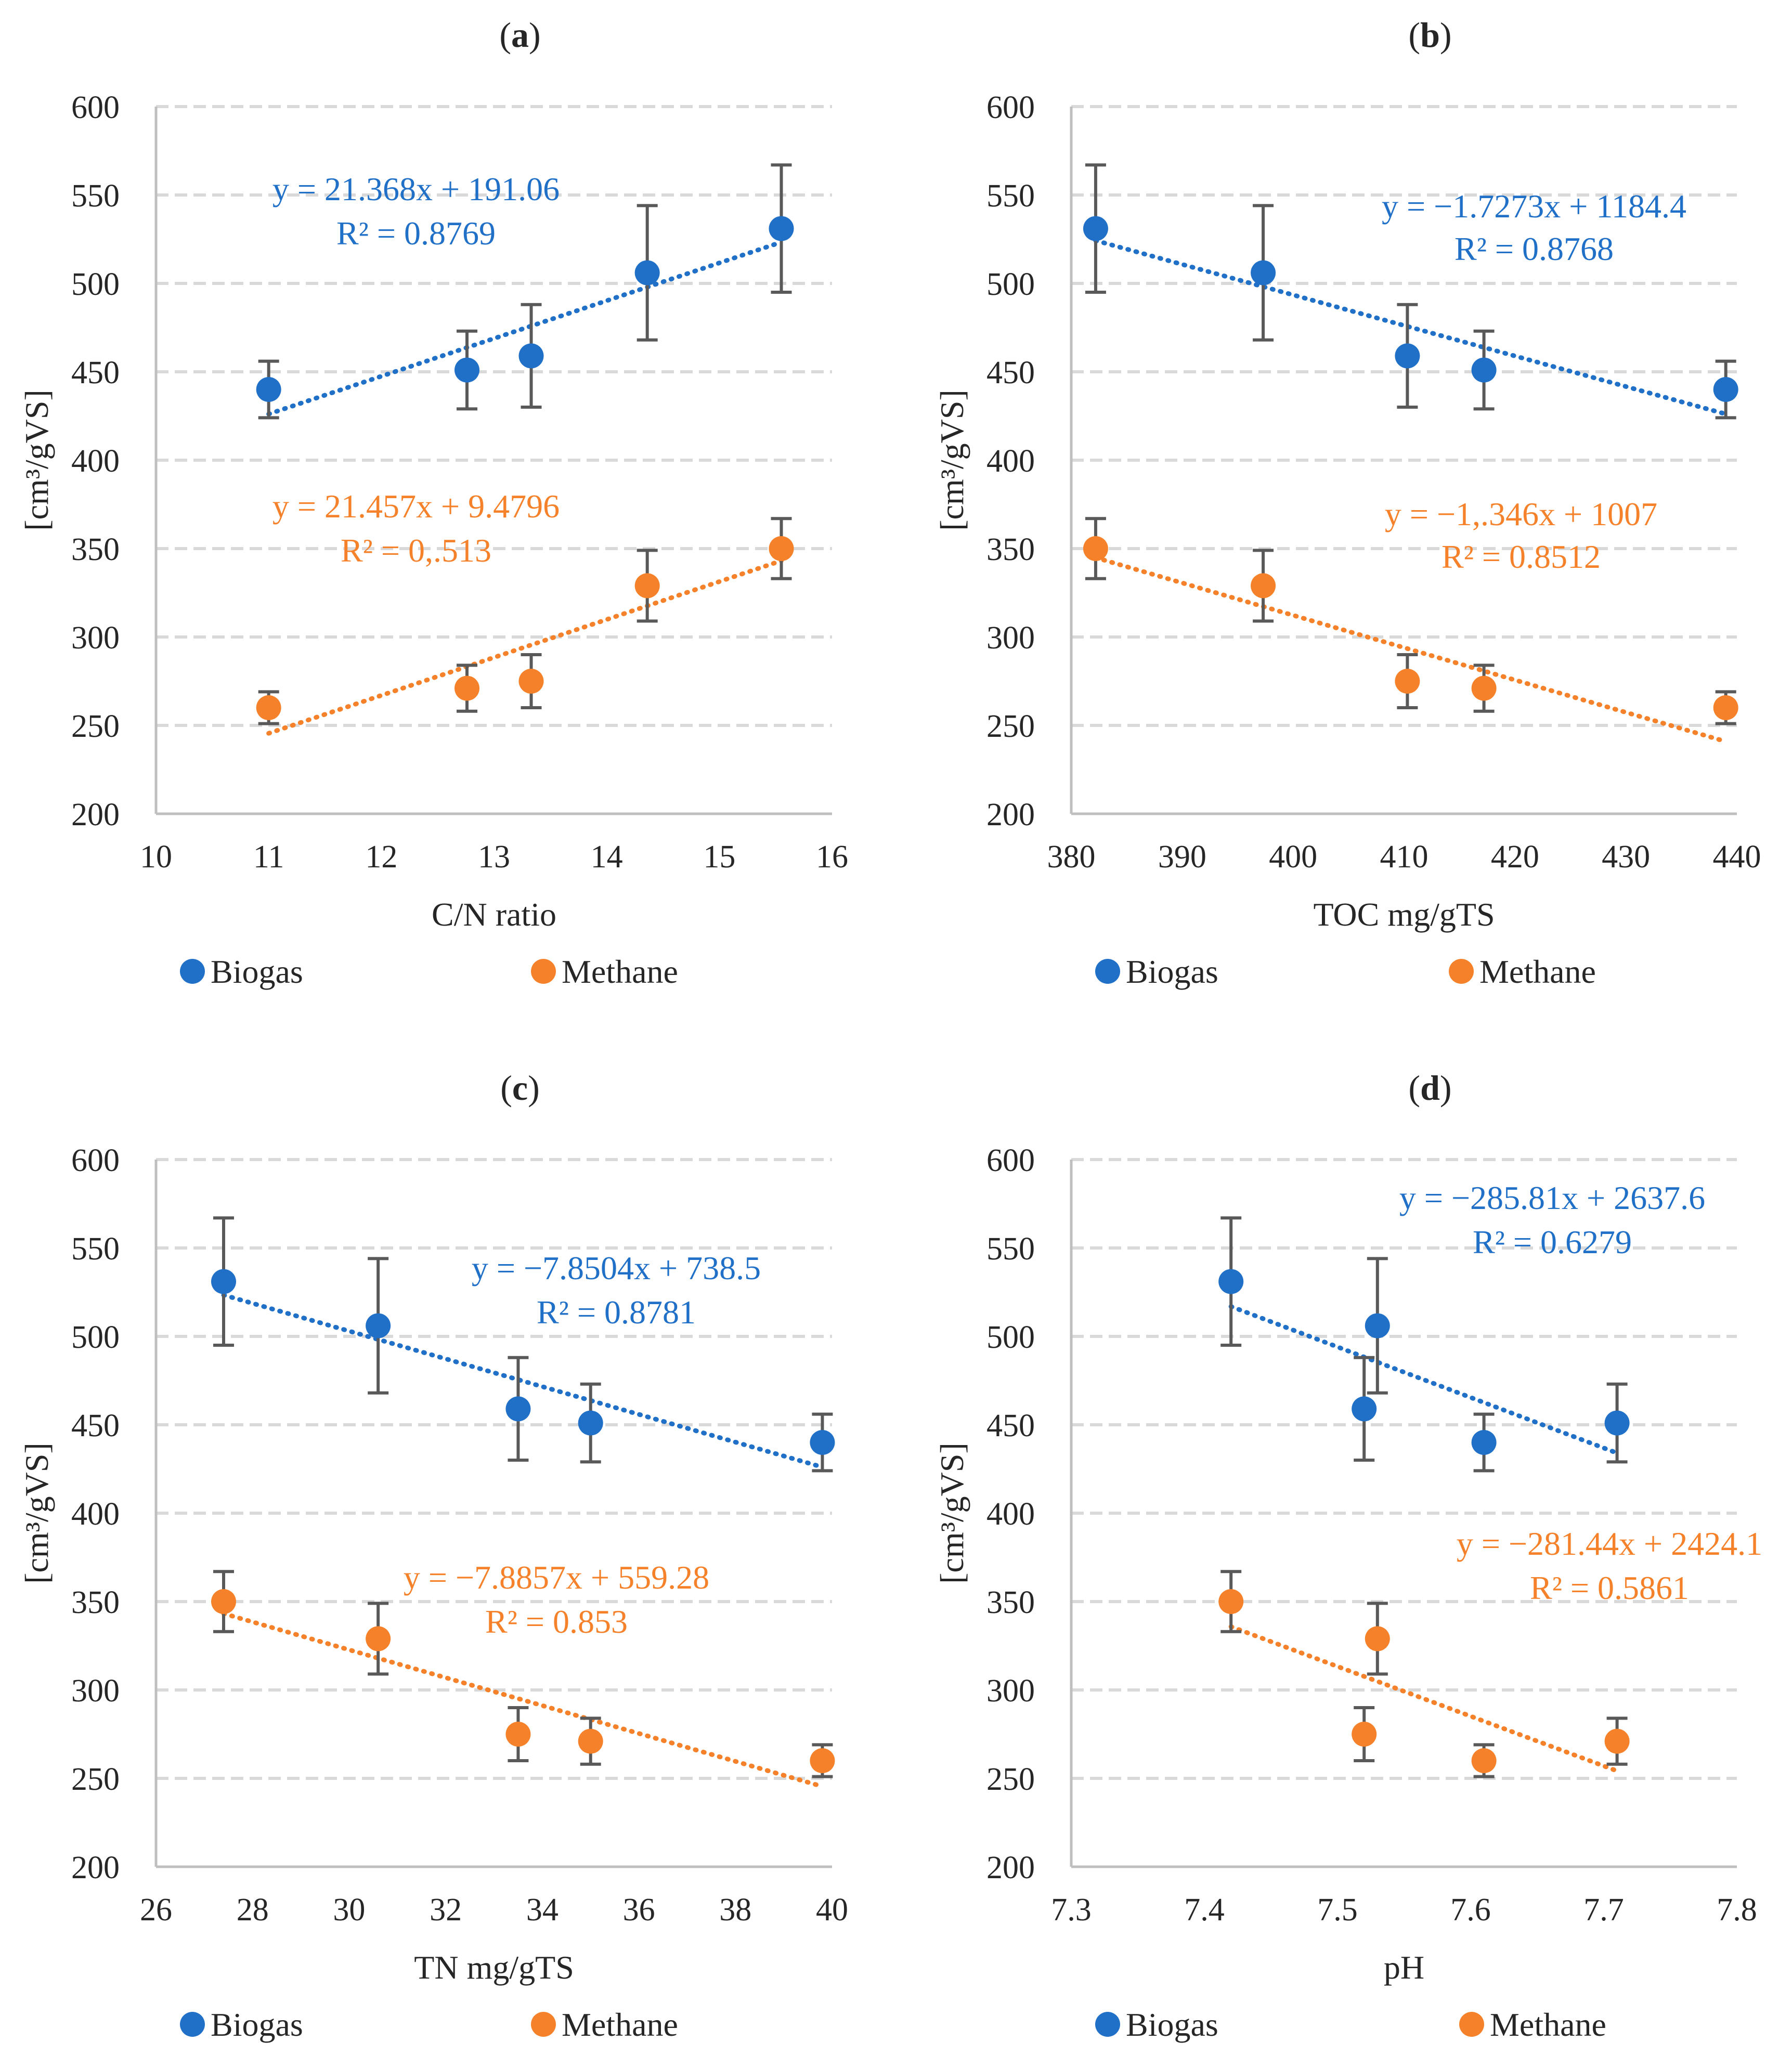  I want to click on r-squared: R² = 0.8768, so click(1534, 249).